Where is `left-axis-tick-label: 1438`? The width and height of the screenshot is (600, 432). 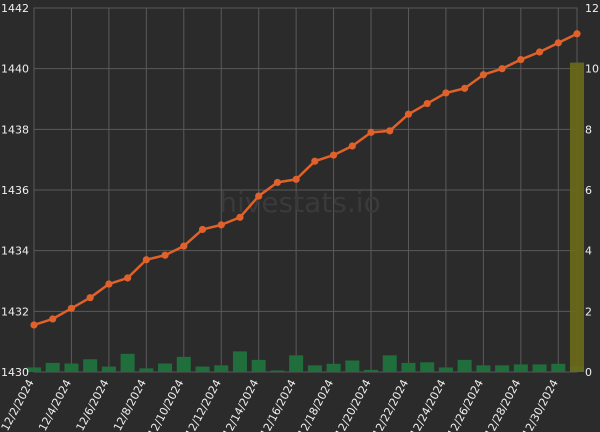 left-axis-tick-label: 1438 is located at coordinates (15, 129).